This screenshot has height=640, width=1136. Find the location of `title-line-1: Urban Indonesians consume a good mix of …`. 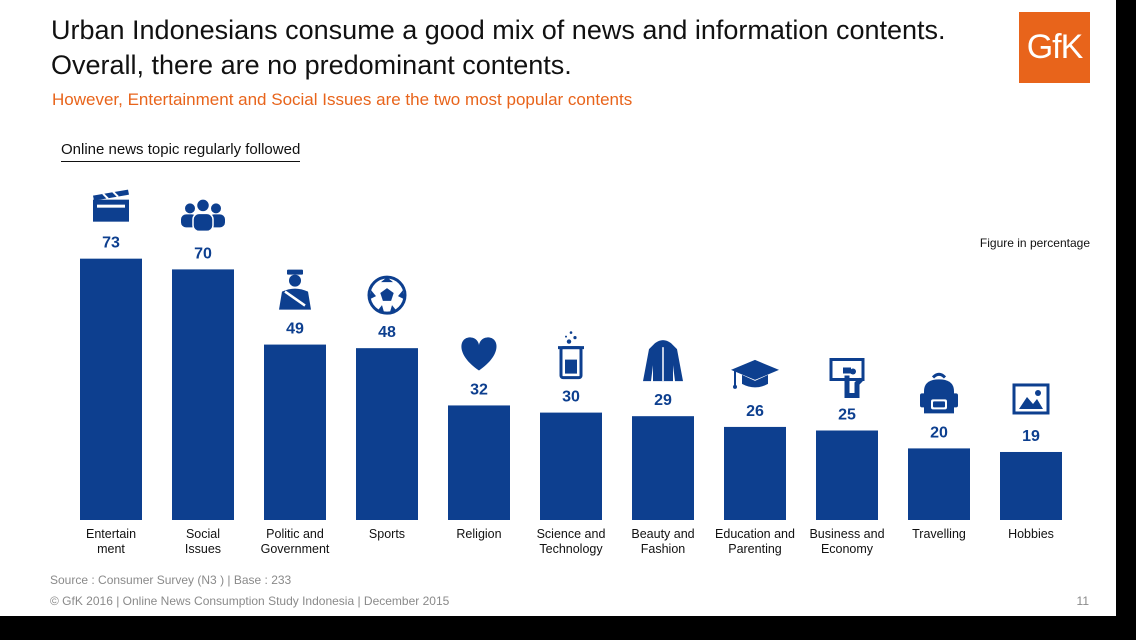

title-line-1: Urban Indonesians consume a good mix of … is located at coordinates (498, 30).